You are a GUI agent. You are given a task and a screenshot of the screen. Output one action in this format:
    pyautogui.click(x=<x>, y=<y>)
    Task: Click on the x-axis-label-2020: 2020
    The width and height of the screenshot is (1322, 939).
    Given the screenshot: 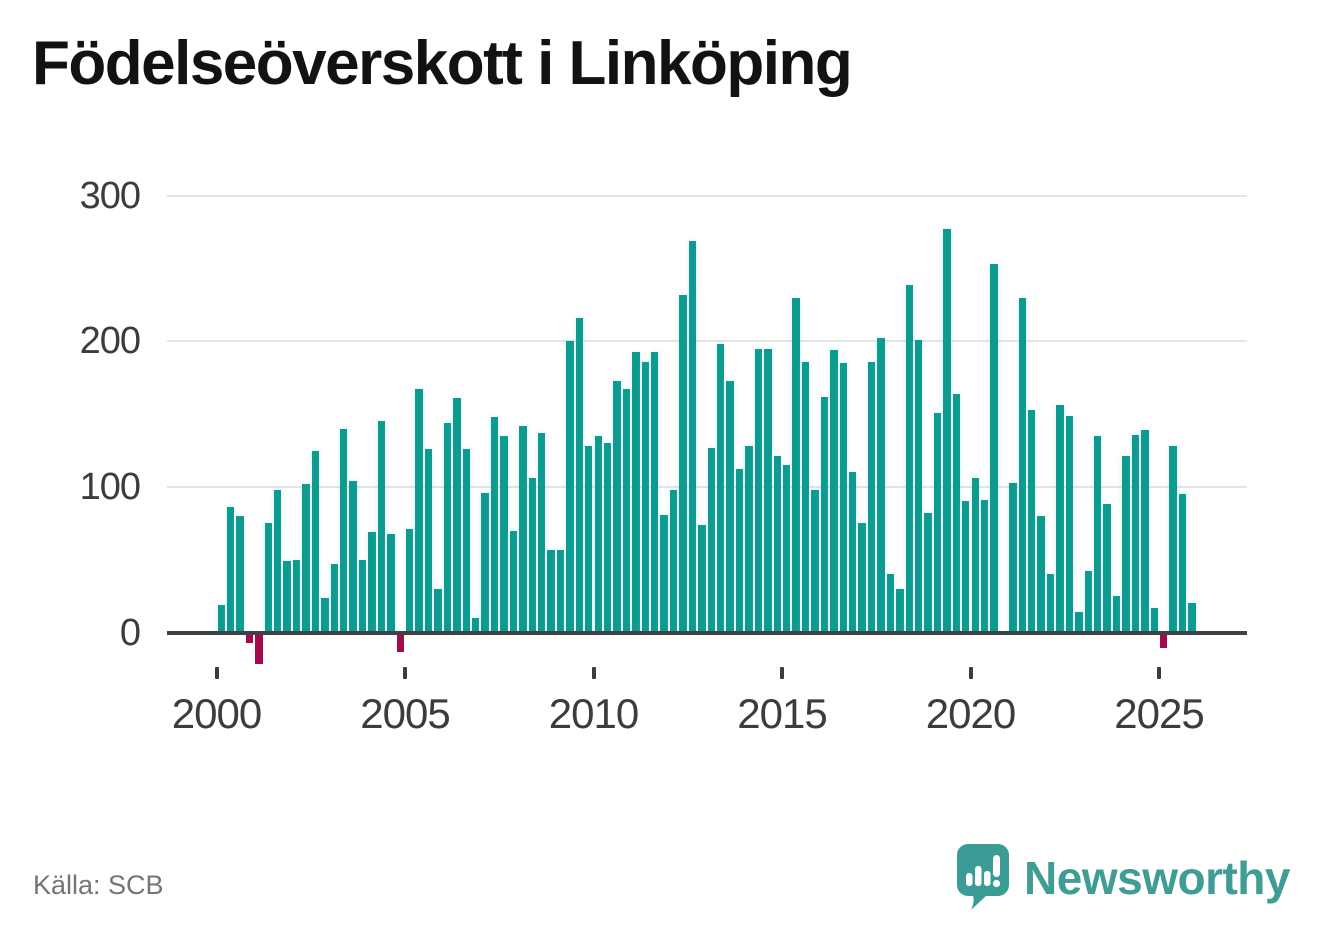 What is the action you would take?
    pyautogui.click(x=970, y=713)
    